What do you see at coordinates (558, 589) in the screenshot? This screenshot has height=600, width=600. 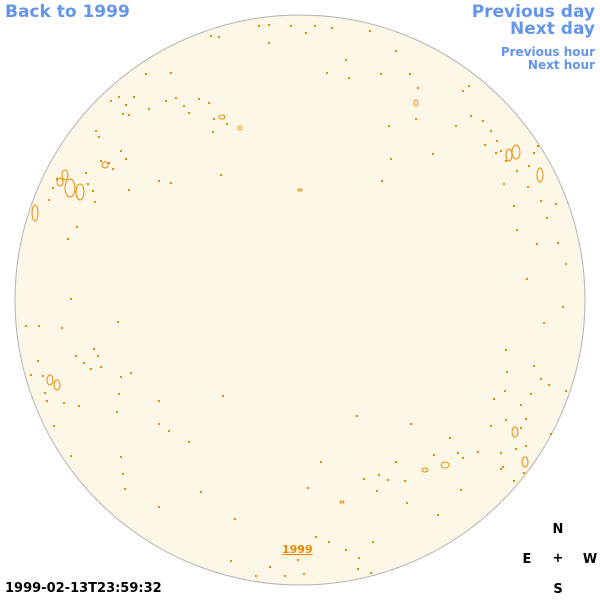 I see `compass-south-label: S` at bounding box center [558, 589].